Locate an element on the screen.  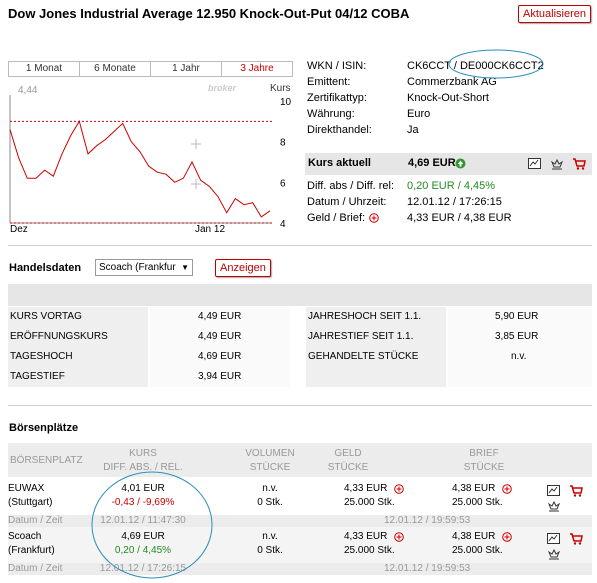
row-platz-name: Scoach is located at coordinates (25, 536).